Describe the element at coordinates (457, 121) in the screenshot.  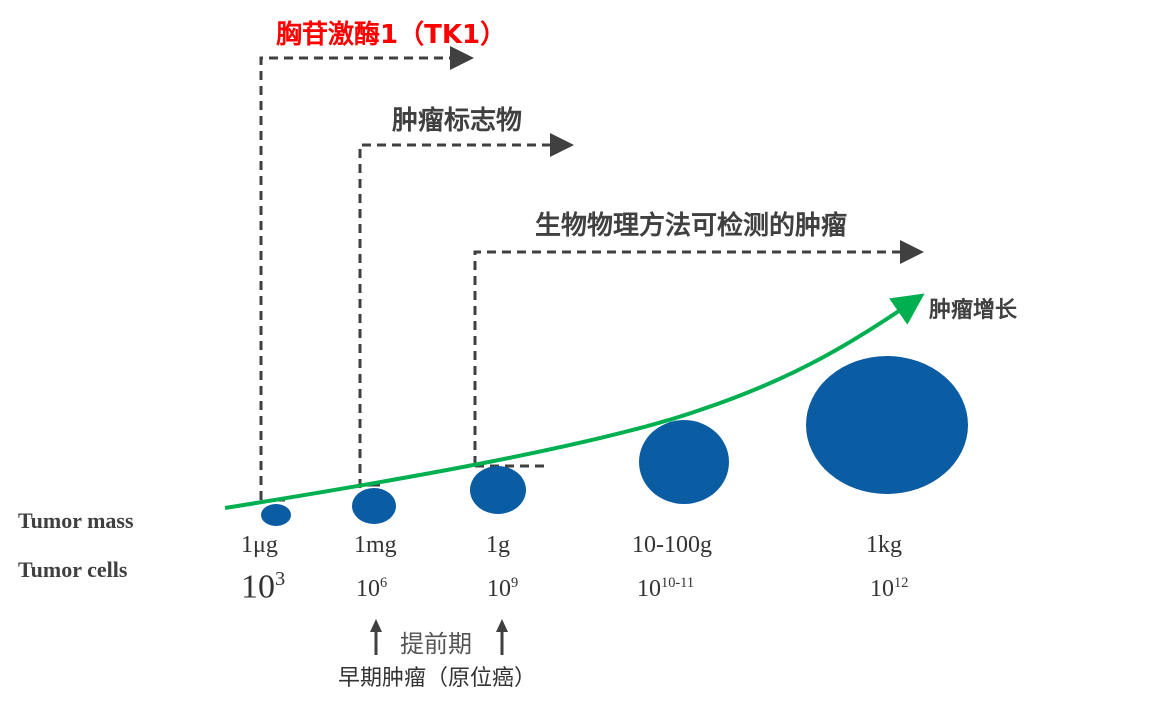
I see `tumor-markers-label: 肿瘤标志物` at that location.